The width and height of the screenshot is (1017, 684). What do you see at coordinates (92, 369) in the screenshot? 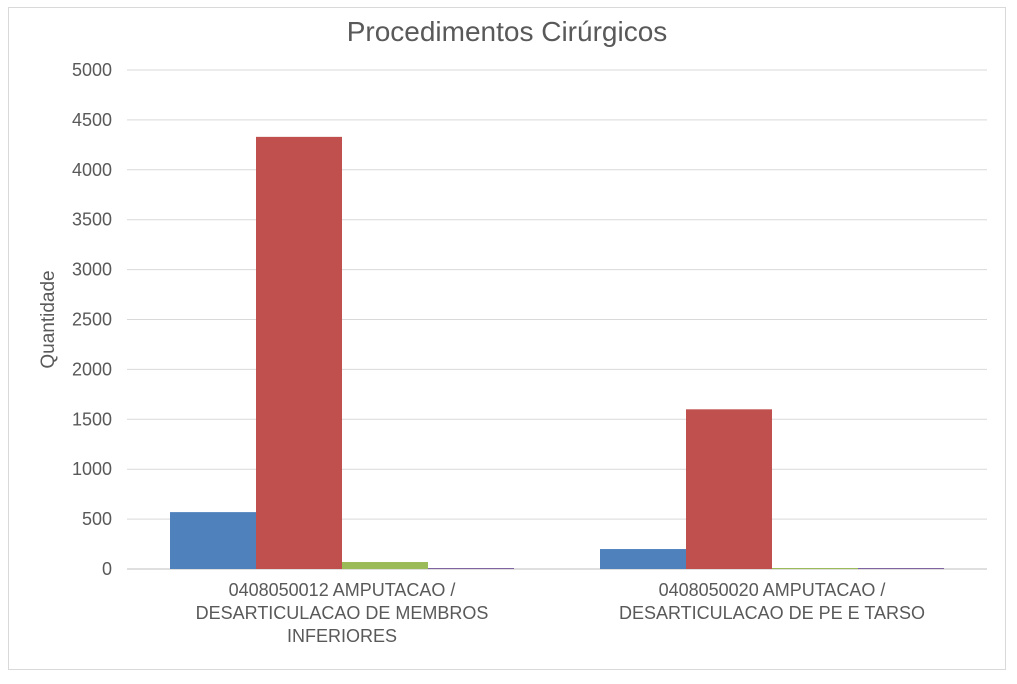
I see `y-tick-label: 2000` at bounding box center [92, 369].